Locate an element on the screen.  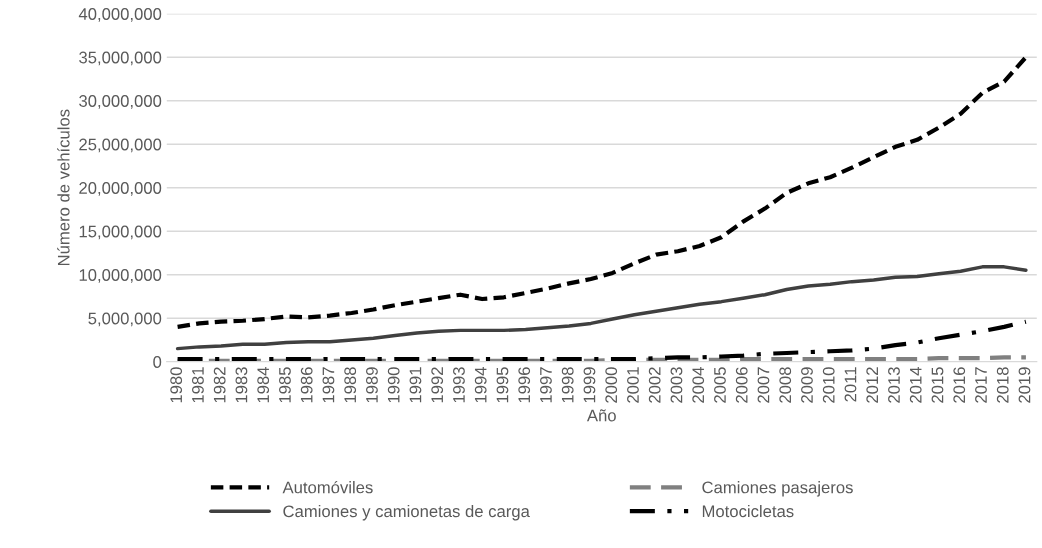
x-tick-label: 1993 is located at coordinates (459, 385).